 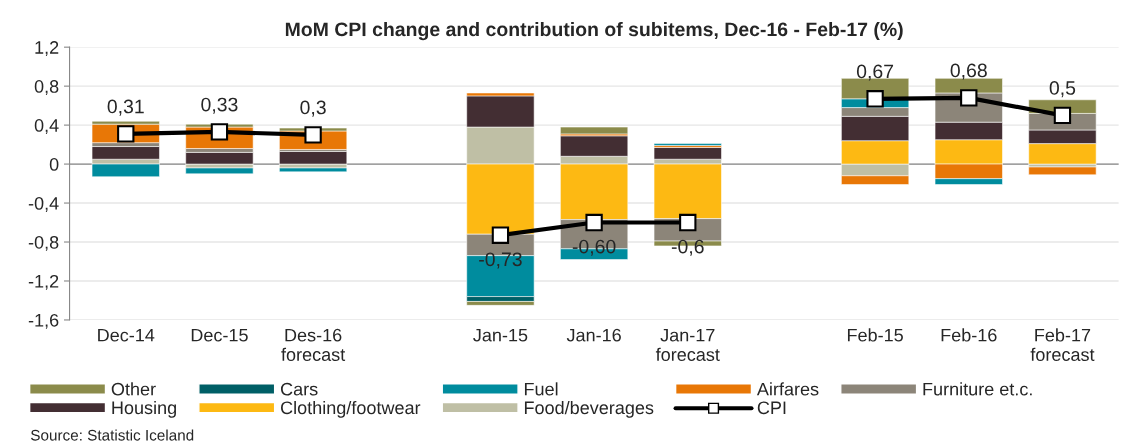 What do you see at coordinates (687, 344) in the screenshot?
I see `x-tick-label: Jan-17 forecast` at bounding box center [687, 344].